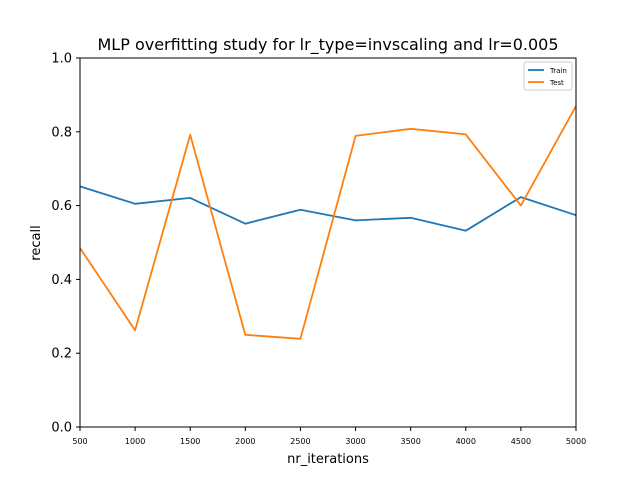 This screenshot has width=640, height=480. What do you see at coordinates (328, 208) in the screenshot?
I see `series-line-train` at bounding box center [328, 208].